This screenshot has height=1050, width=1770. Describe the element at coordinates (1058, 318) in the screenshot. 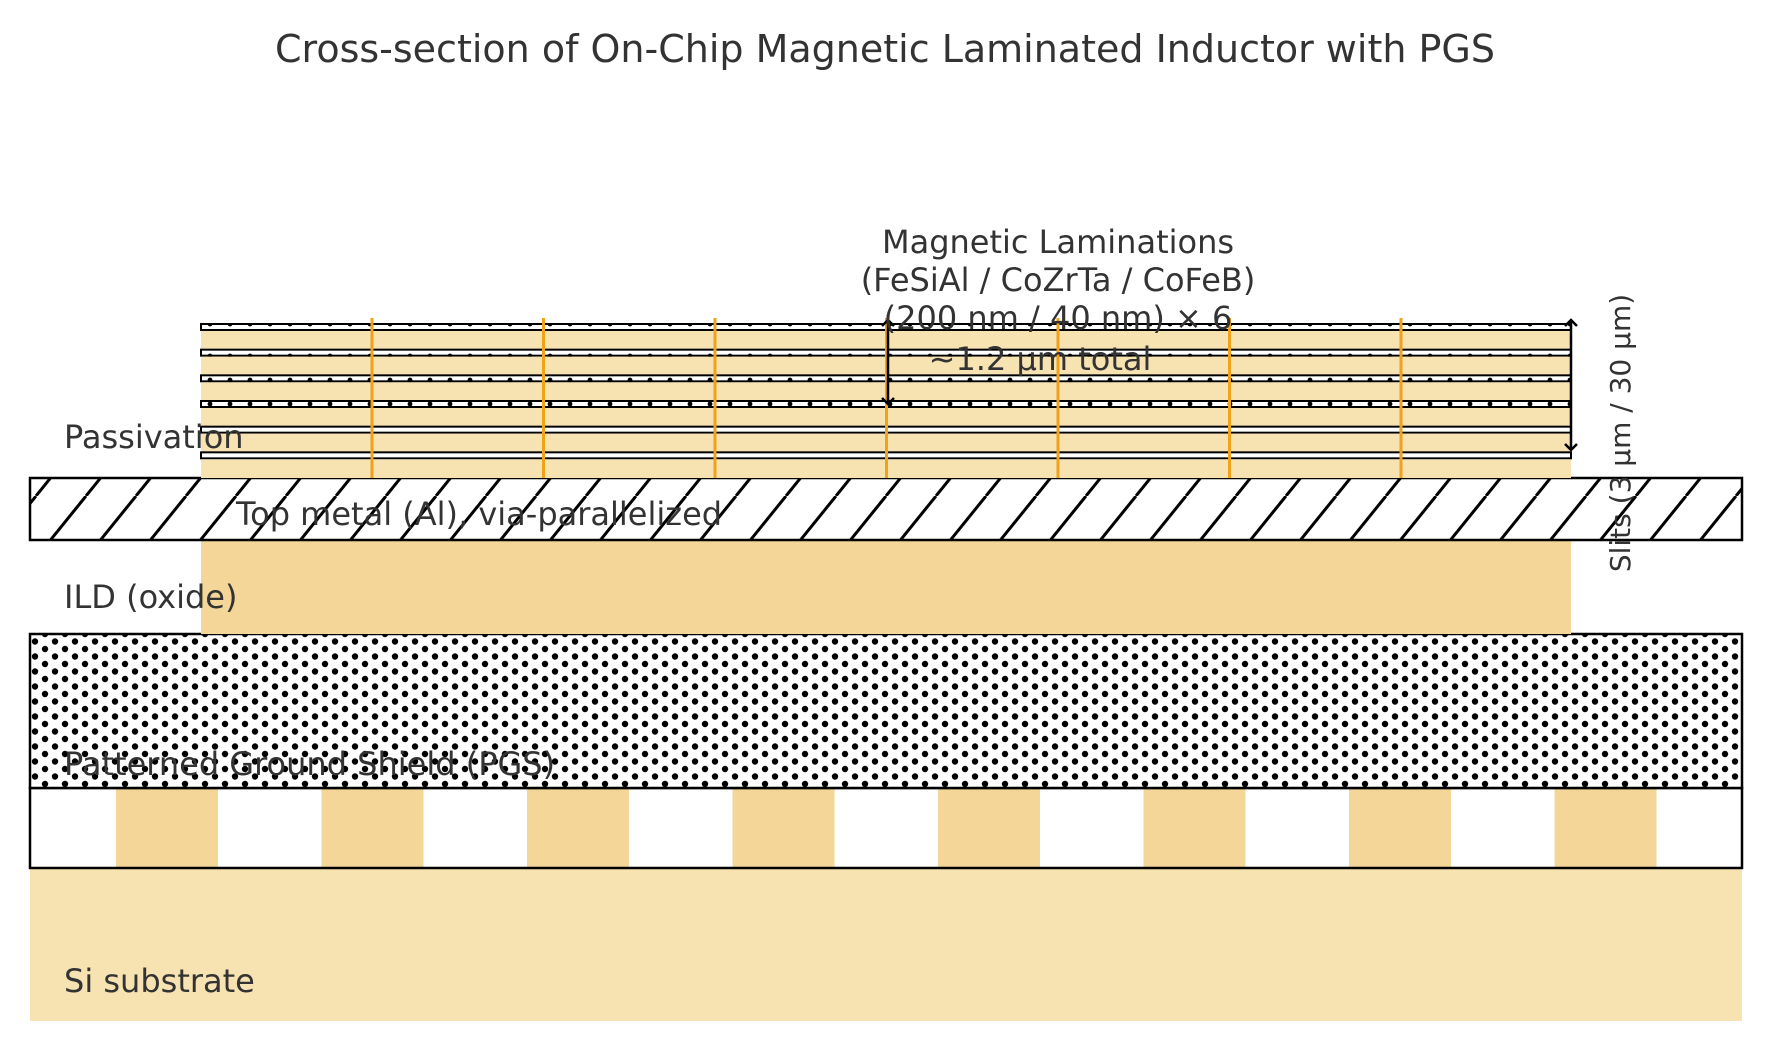

I see `laminations-label-line3: (200 nm / 40 nm) × 6` at that location.